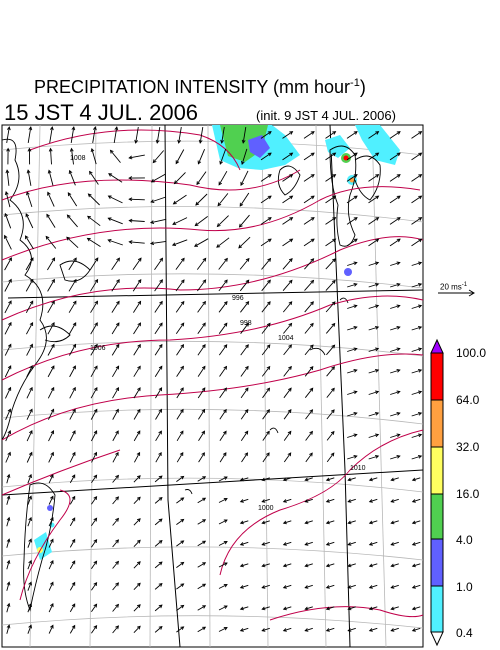 Image resolution: width=500 pixels, height=650 pixels. What do you see at coordinates (464, 540) in the screenshot?
I see `colorbar-label: 4.0` at bounding box center [464, 540].